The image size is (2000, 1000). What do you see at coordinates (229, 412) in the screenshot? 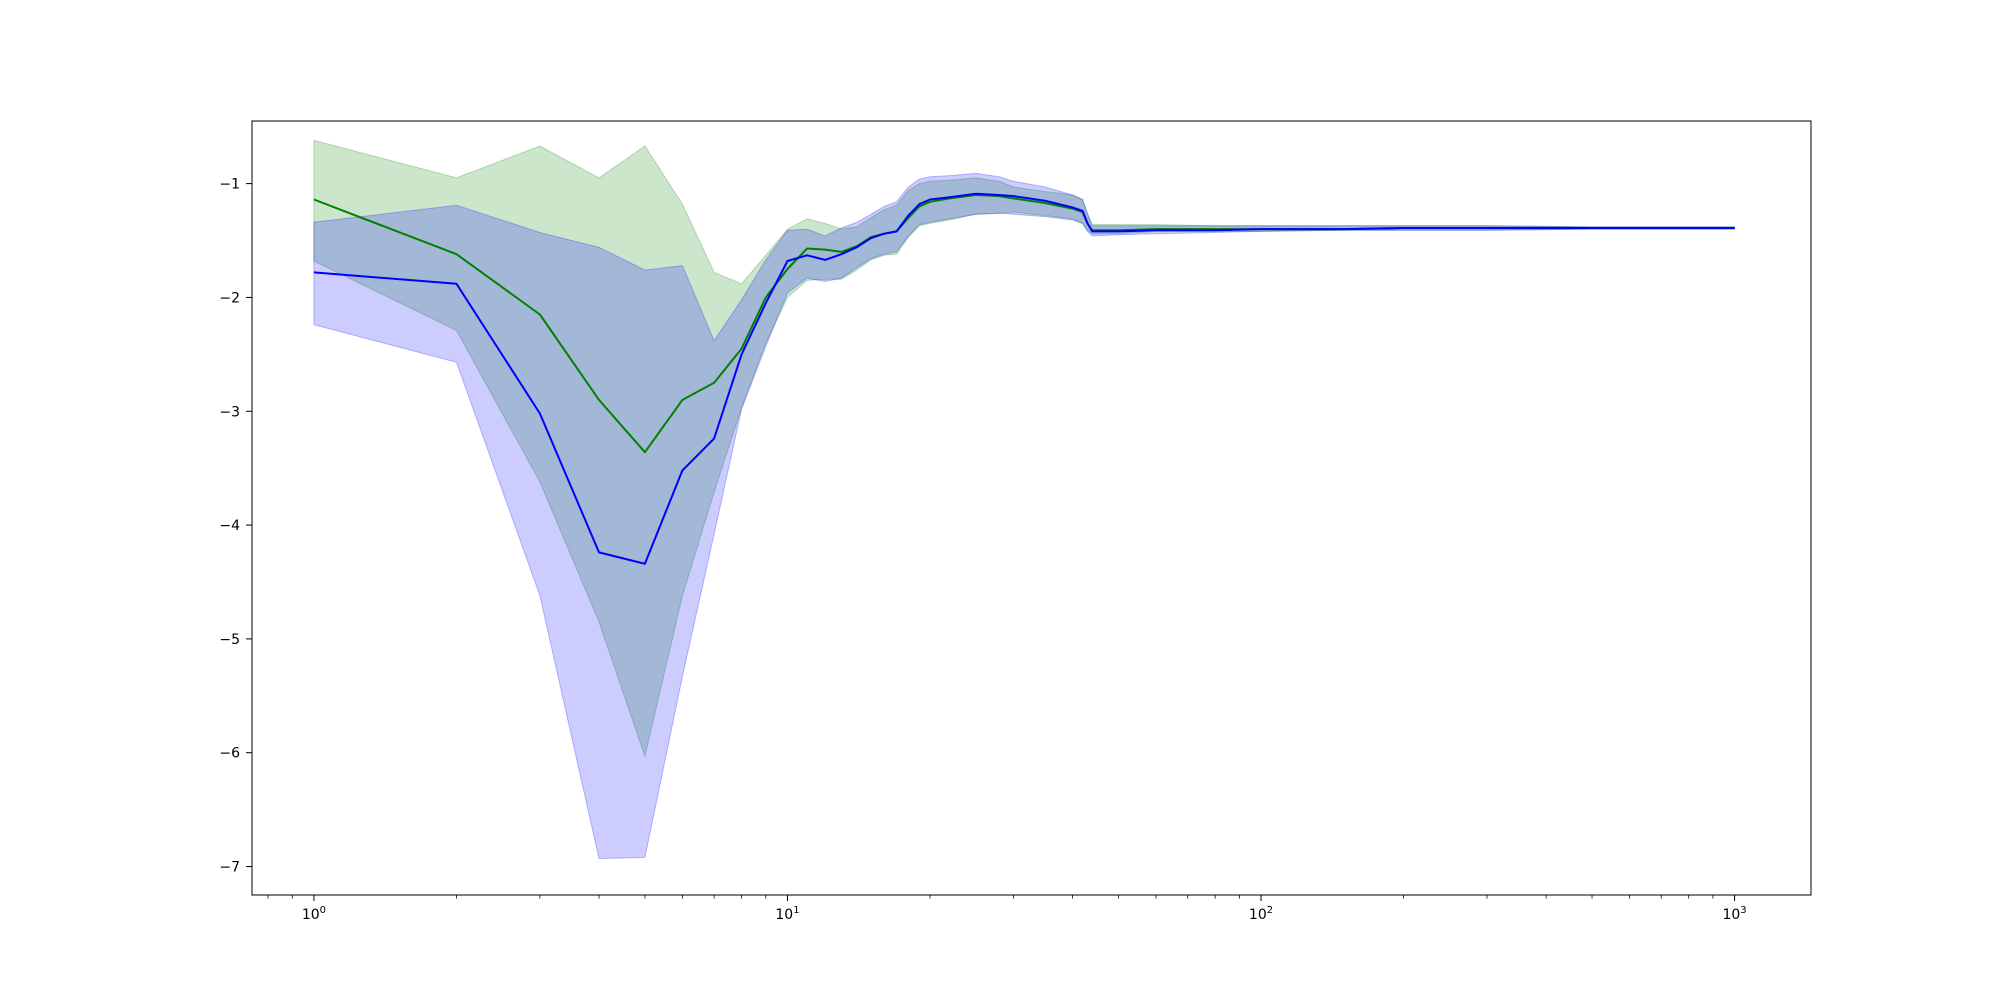
I see `y-tick-label: −3` at bounding box center [229, 412].